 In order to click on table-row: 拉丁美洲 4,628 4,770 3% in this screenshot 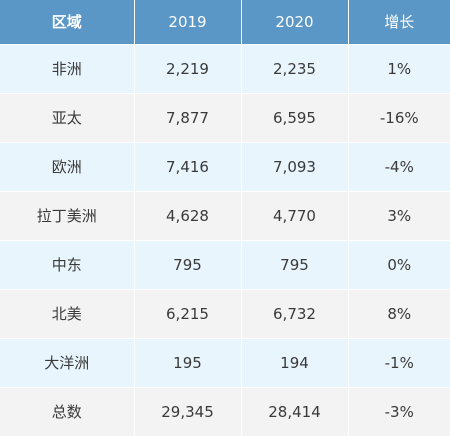, I will do `click(225, 215)`.